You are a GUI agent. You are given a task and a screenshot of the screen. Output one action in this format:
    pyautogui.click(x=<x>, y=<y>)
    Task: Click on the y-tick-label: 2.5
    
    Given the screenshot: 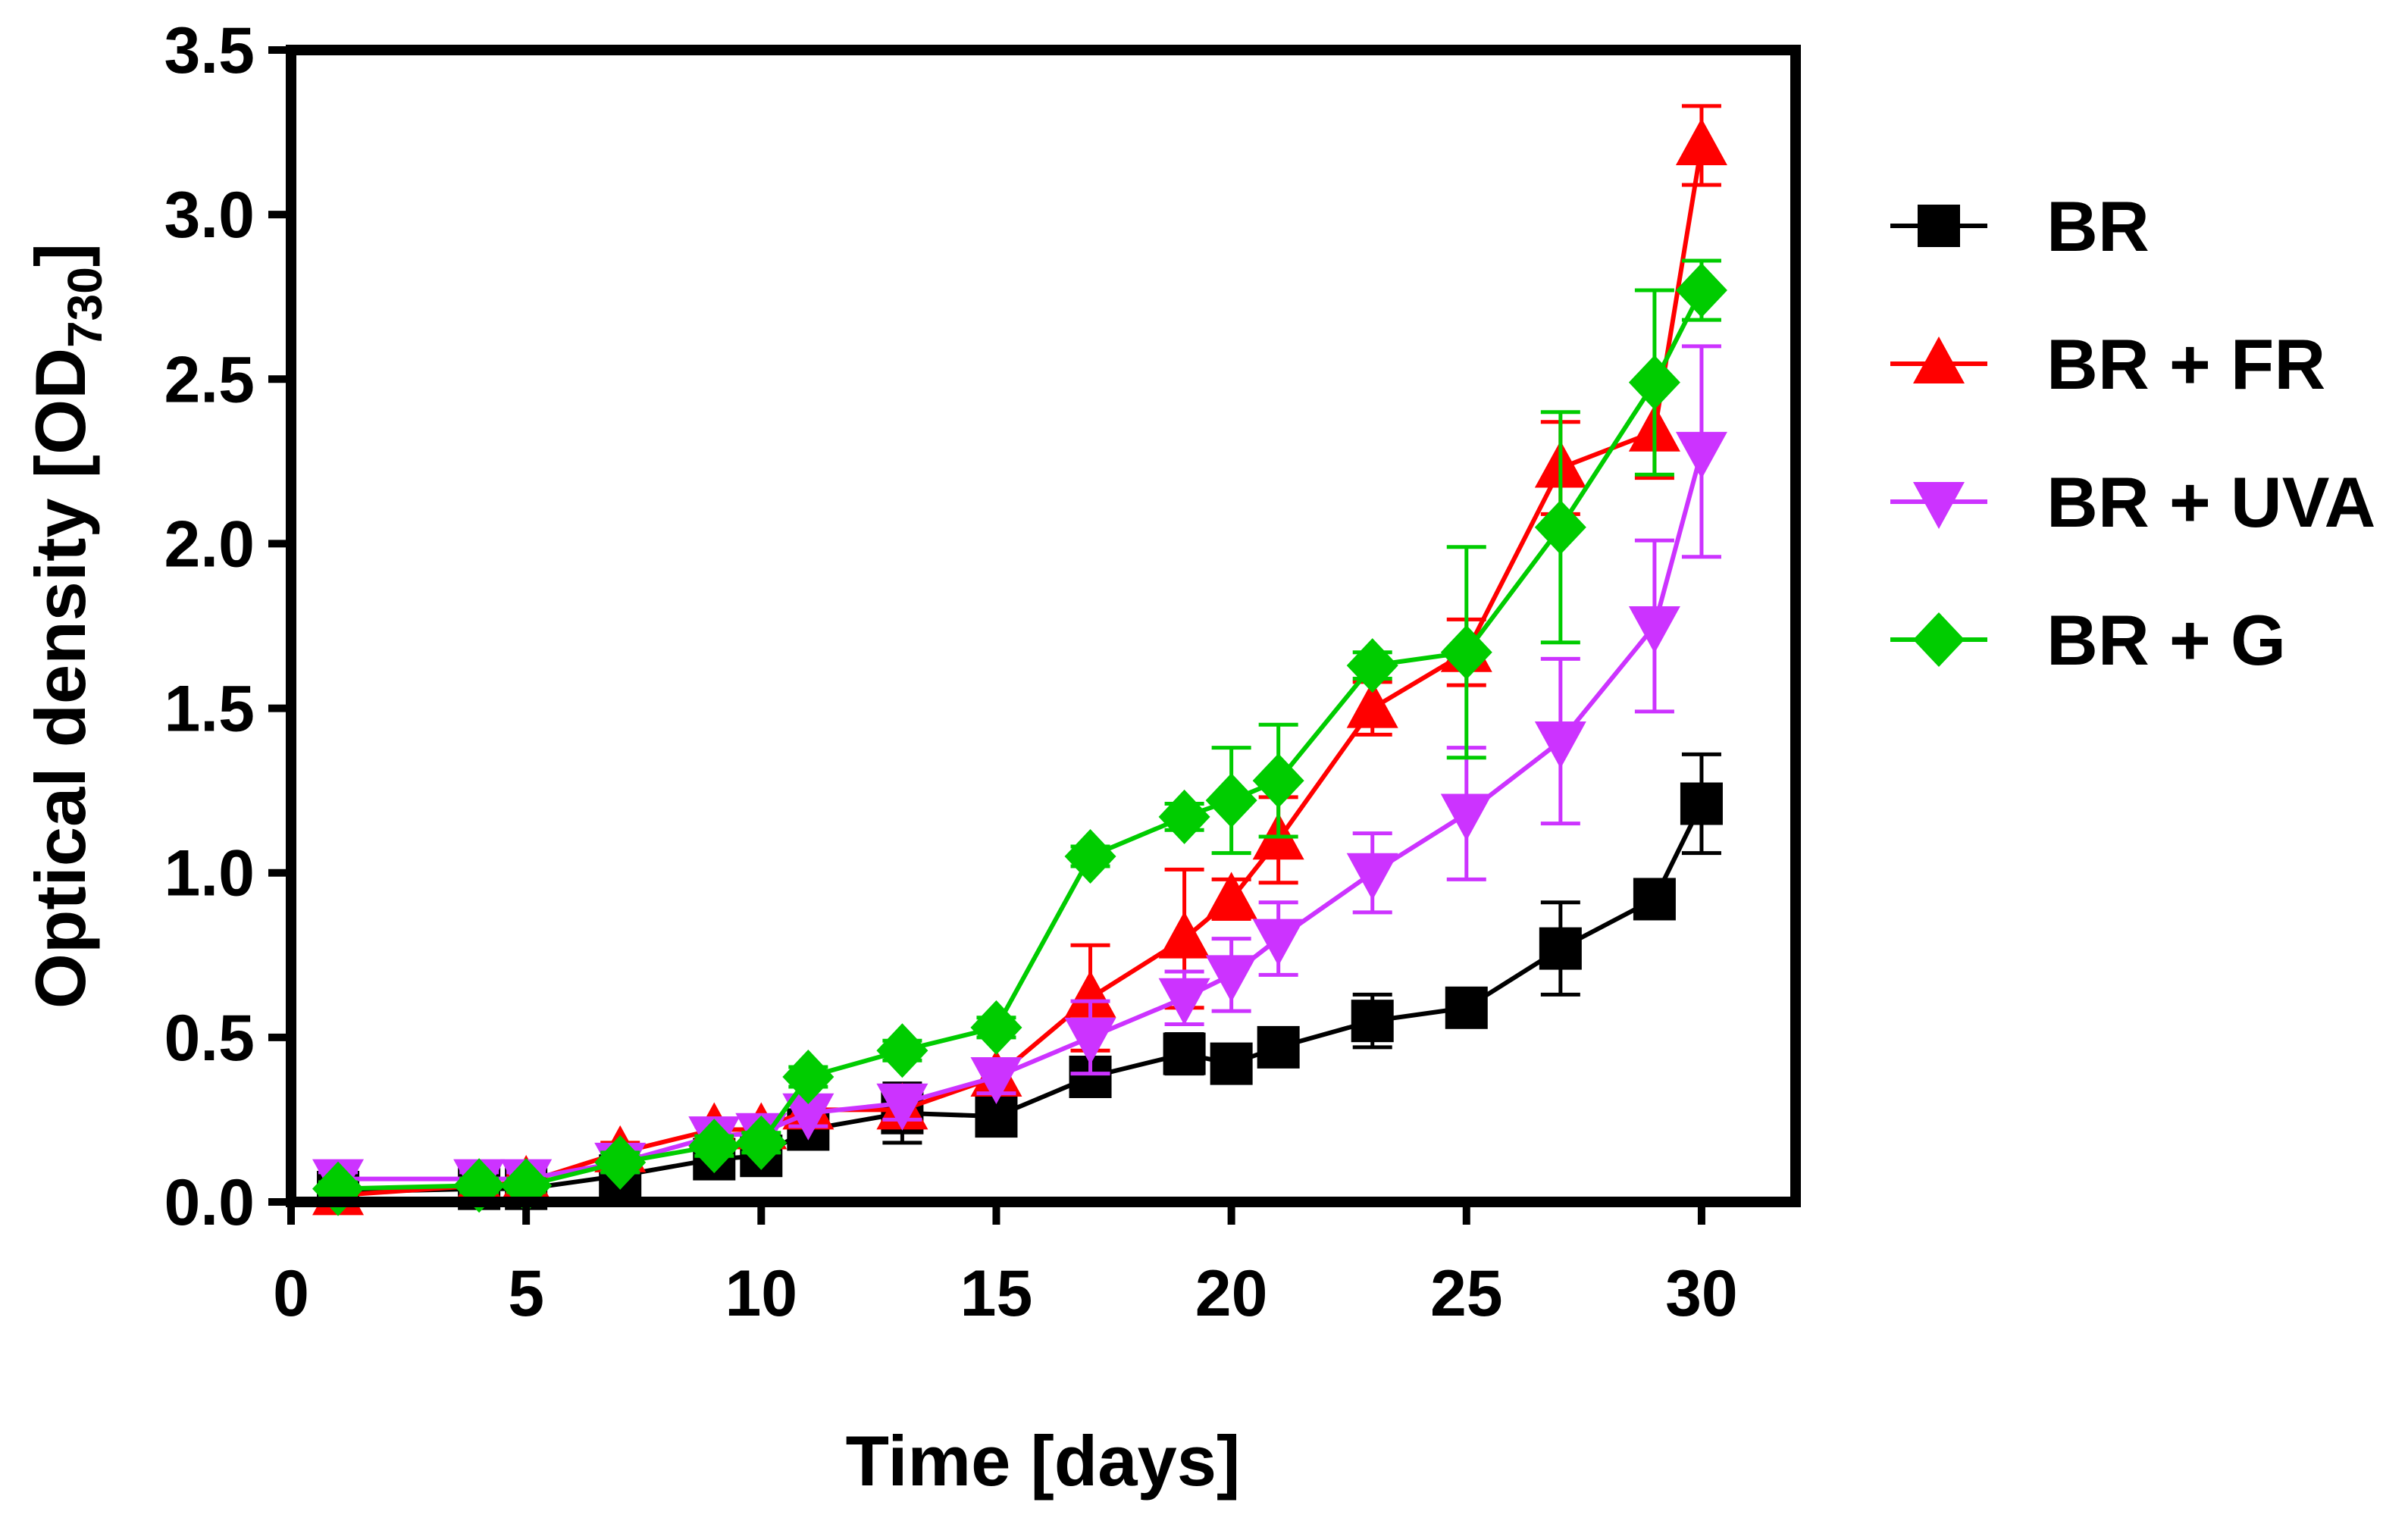 What is the action you would take?
    pyautogui.click(x=209, y=379)
    